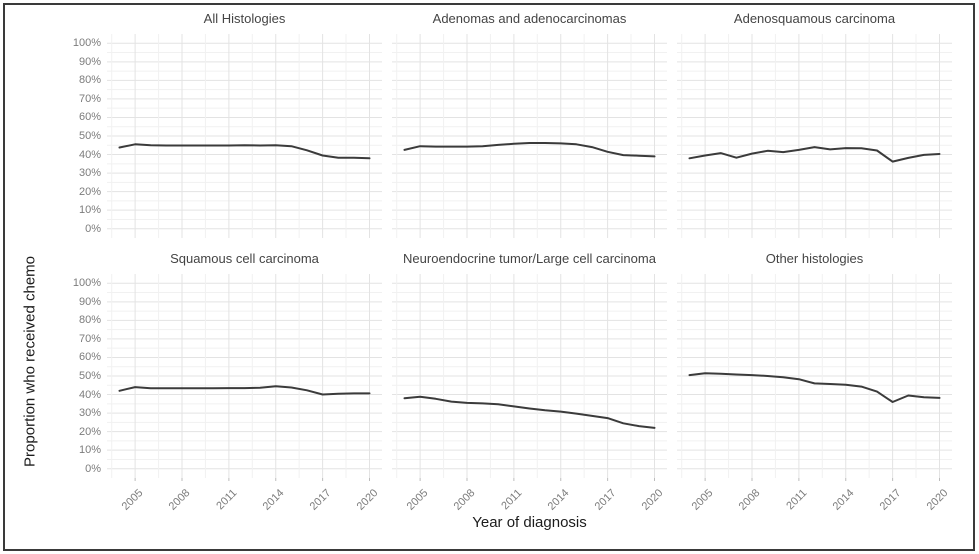 This screenshot has height=554, width=979. Describe the element at coordinates (814, 258) in the screenshot. I see `facet-title-other: Other histologies` at that location.